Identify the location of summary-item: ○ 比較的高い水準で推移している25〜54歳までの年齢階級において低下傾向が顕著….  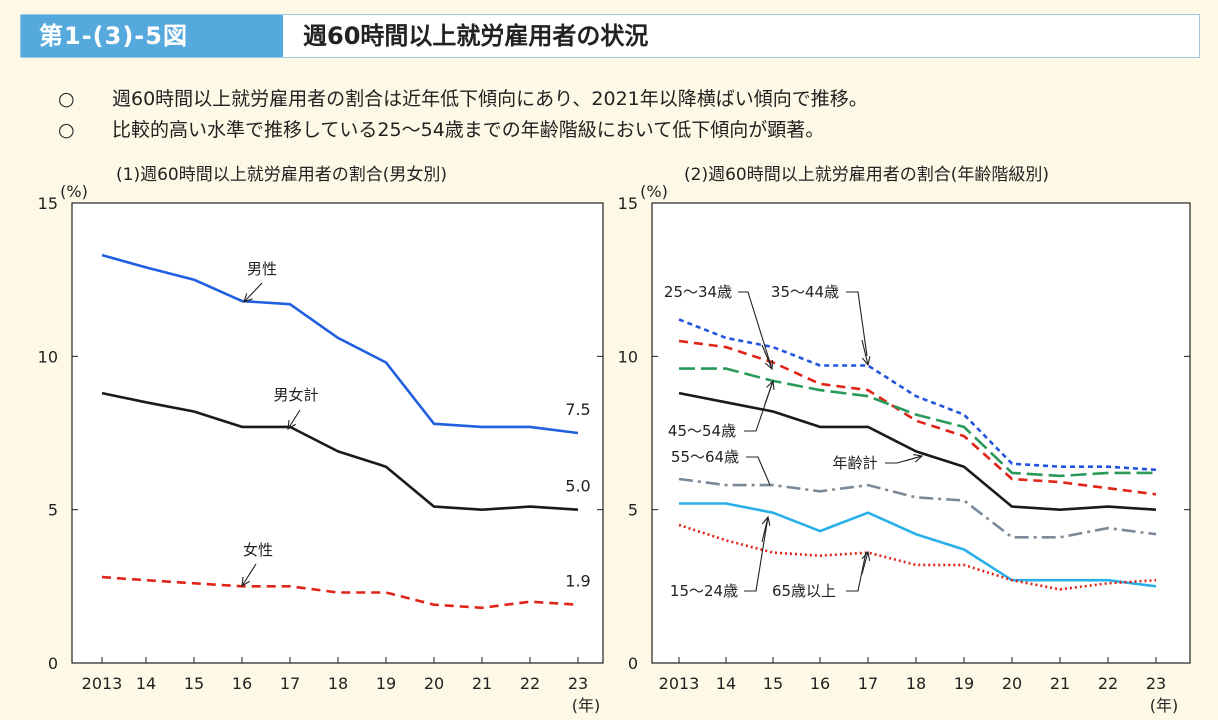
(463, 130).